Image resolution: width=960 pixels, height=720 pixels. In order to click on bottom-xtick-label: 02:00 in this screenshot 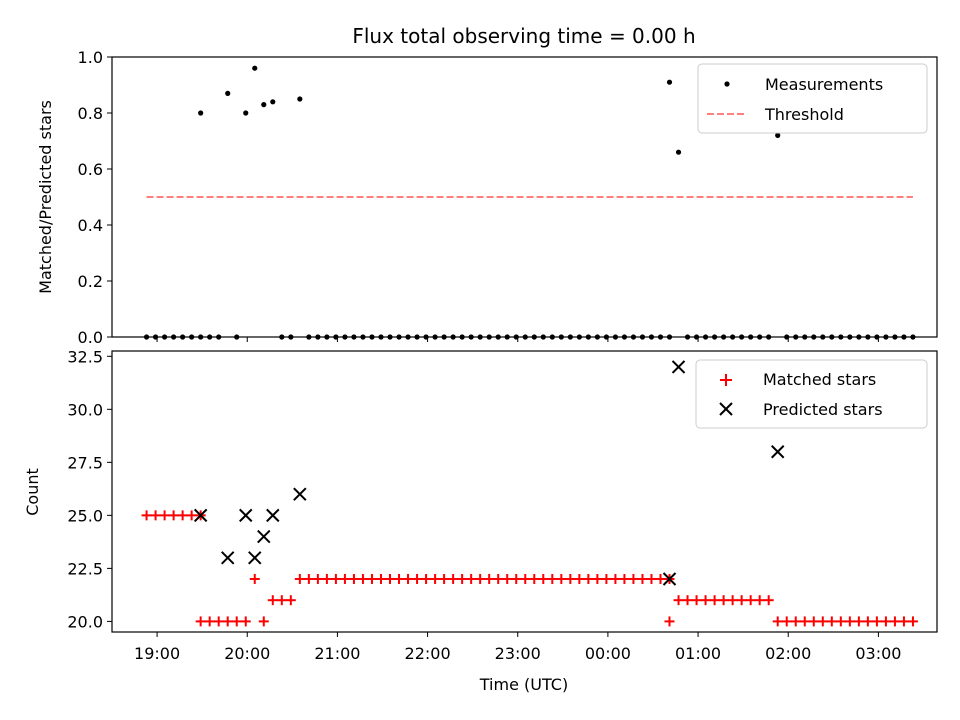, I will do `click(788, 653)`.